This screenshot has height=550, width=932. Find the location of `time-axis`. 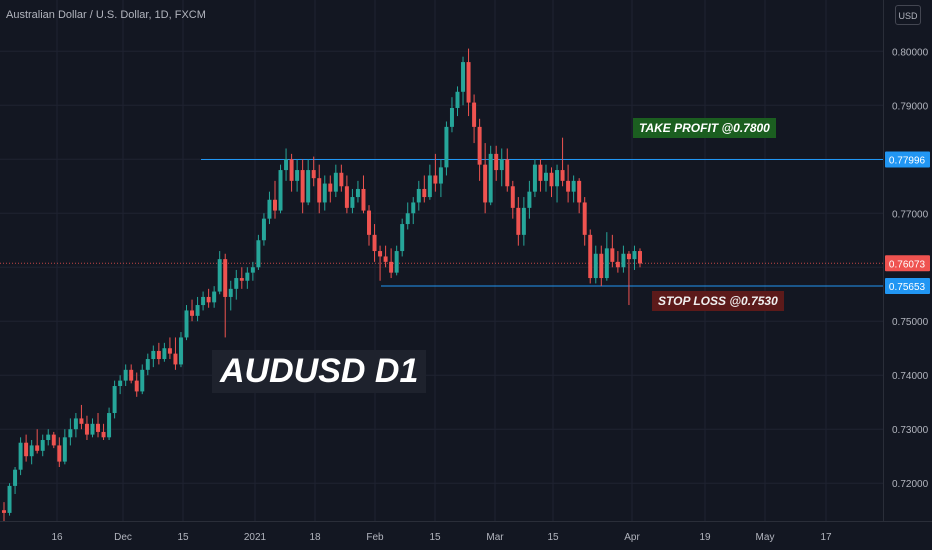

time-axis is located at coordinates (466, 535).